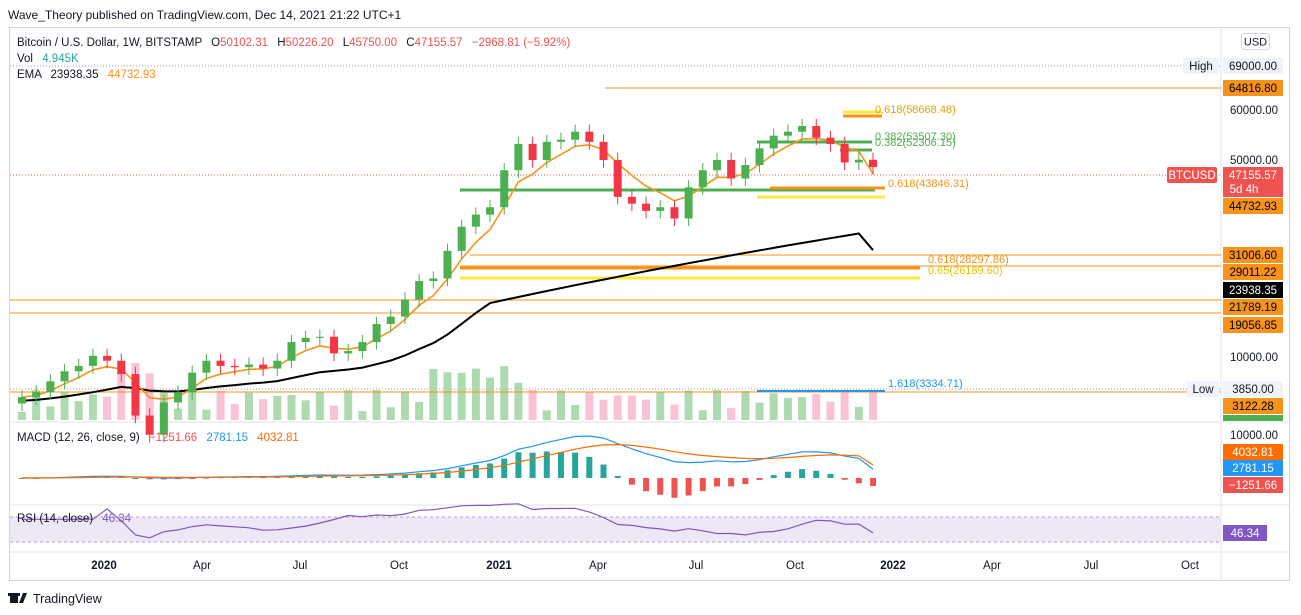  I want to click on badge-29011: 29011.22, so click(1253, 272).